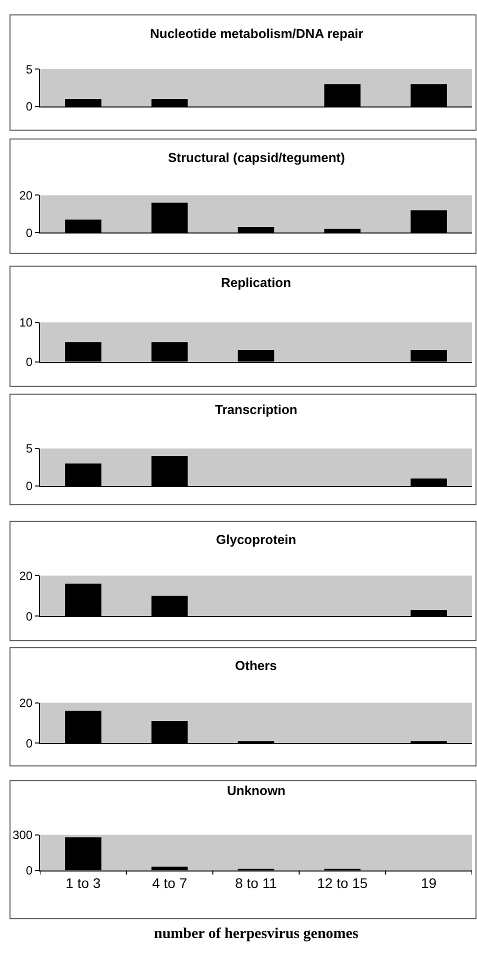  I want to click on x-tick-label: 1 to 3, so click(83, 883).